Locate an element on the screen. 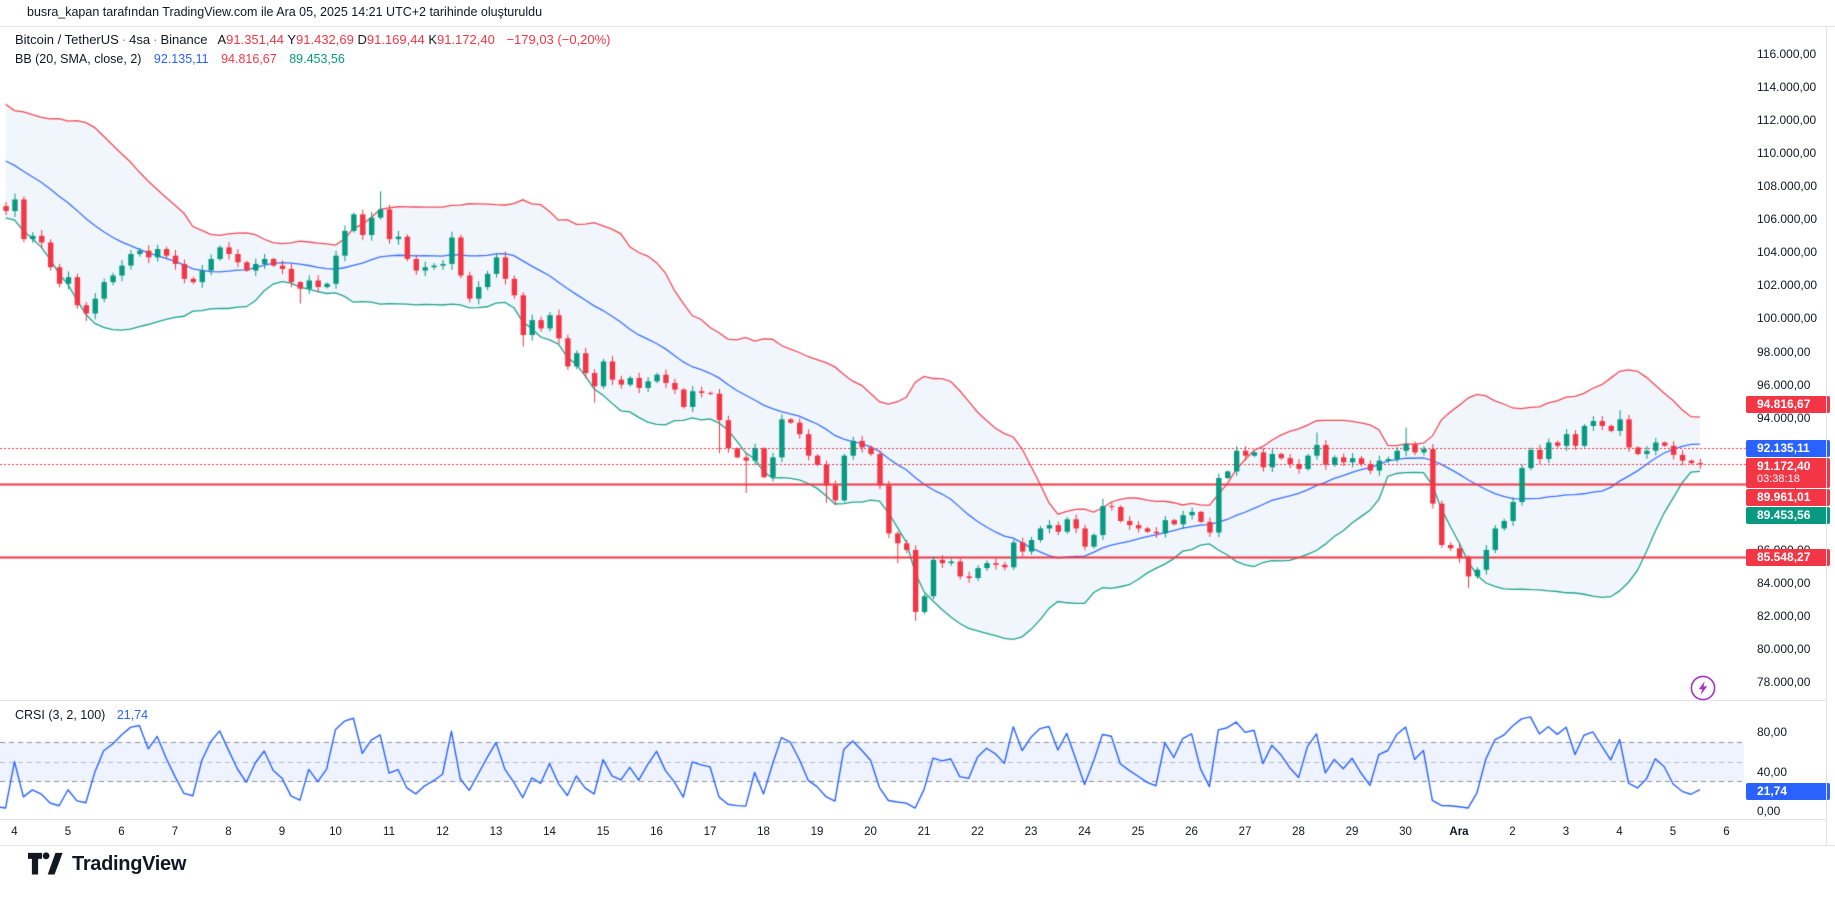 The image size is (1835, 909). time-tick-label: 18 is located at coordinates (763, 832).